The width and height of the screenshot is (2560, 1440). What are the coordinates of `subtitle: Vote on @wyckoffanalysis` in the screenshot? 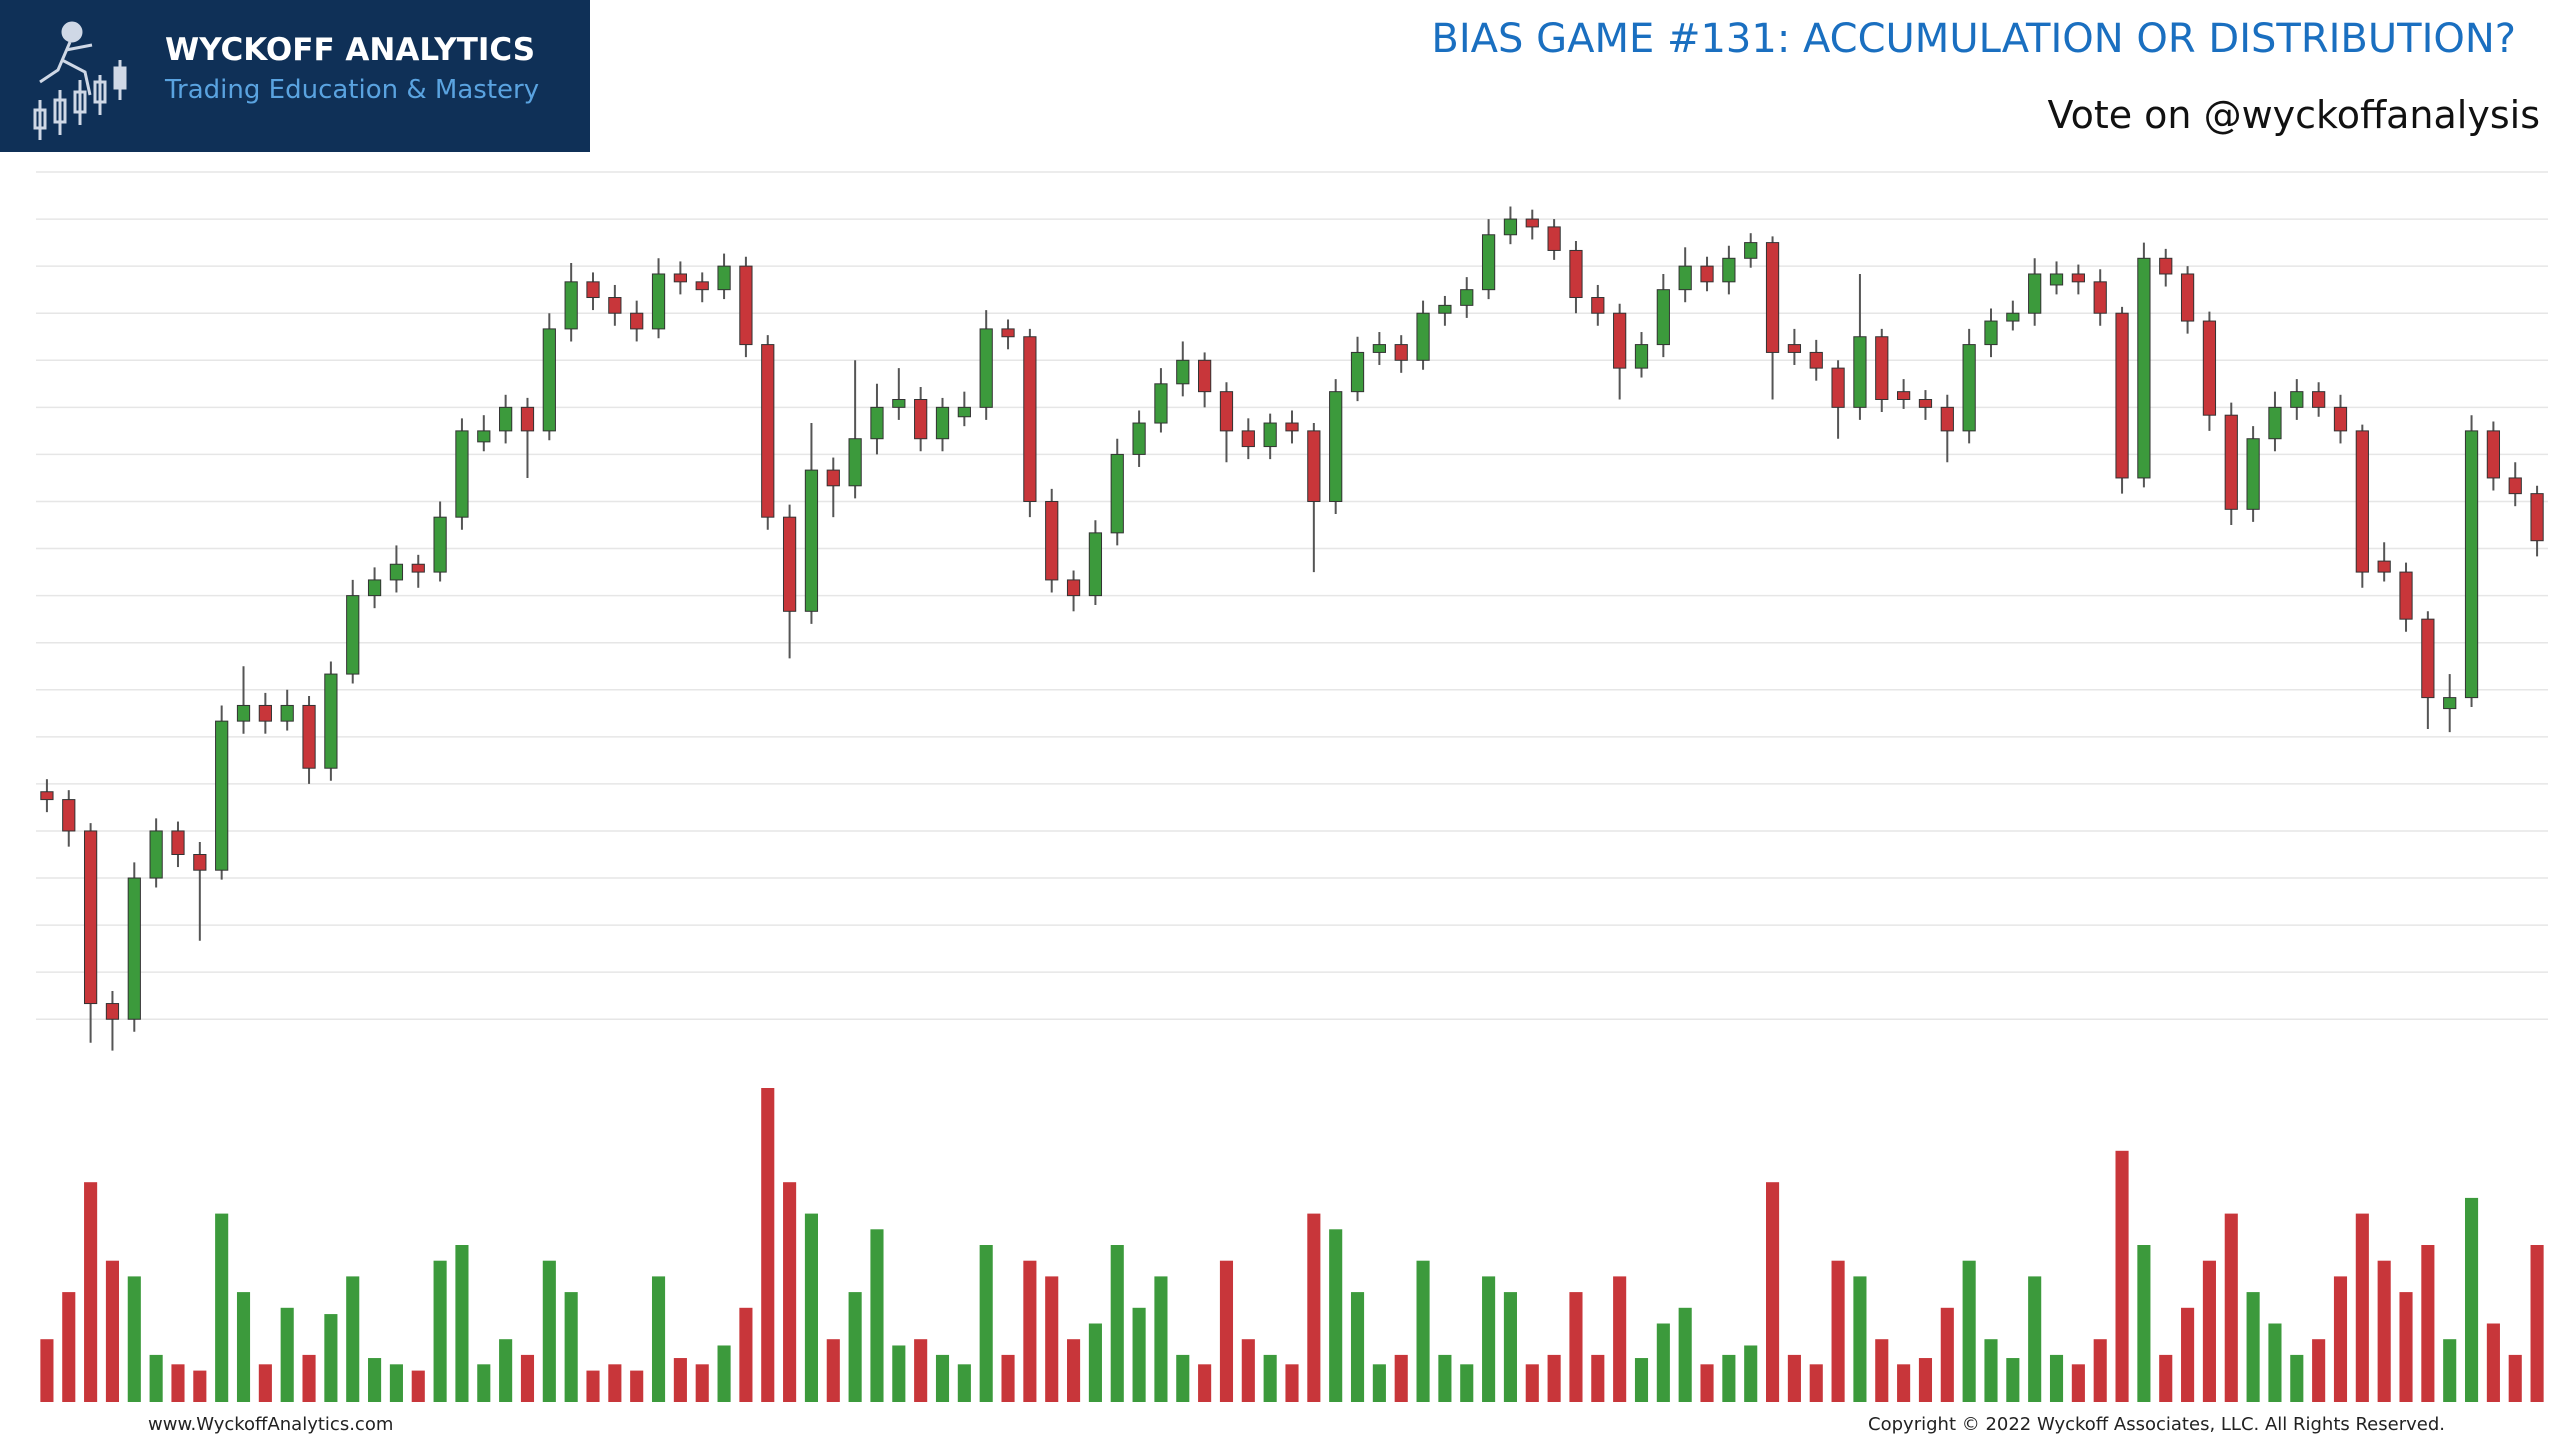 It's located at (2294, 115).